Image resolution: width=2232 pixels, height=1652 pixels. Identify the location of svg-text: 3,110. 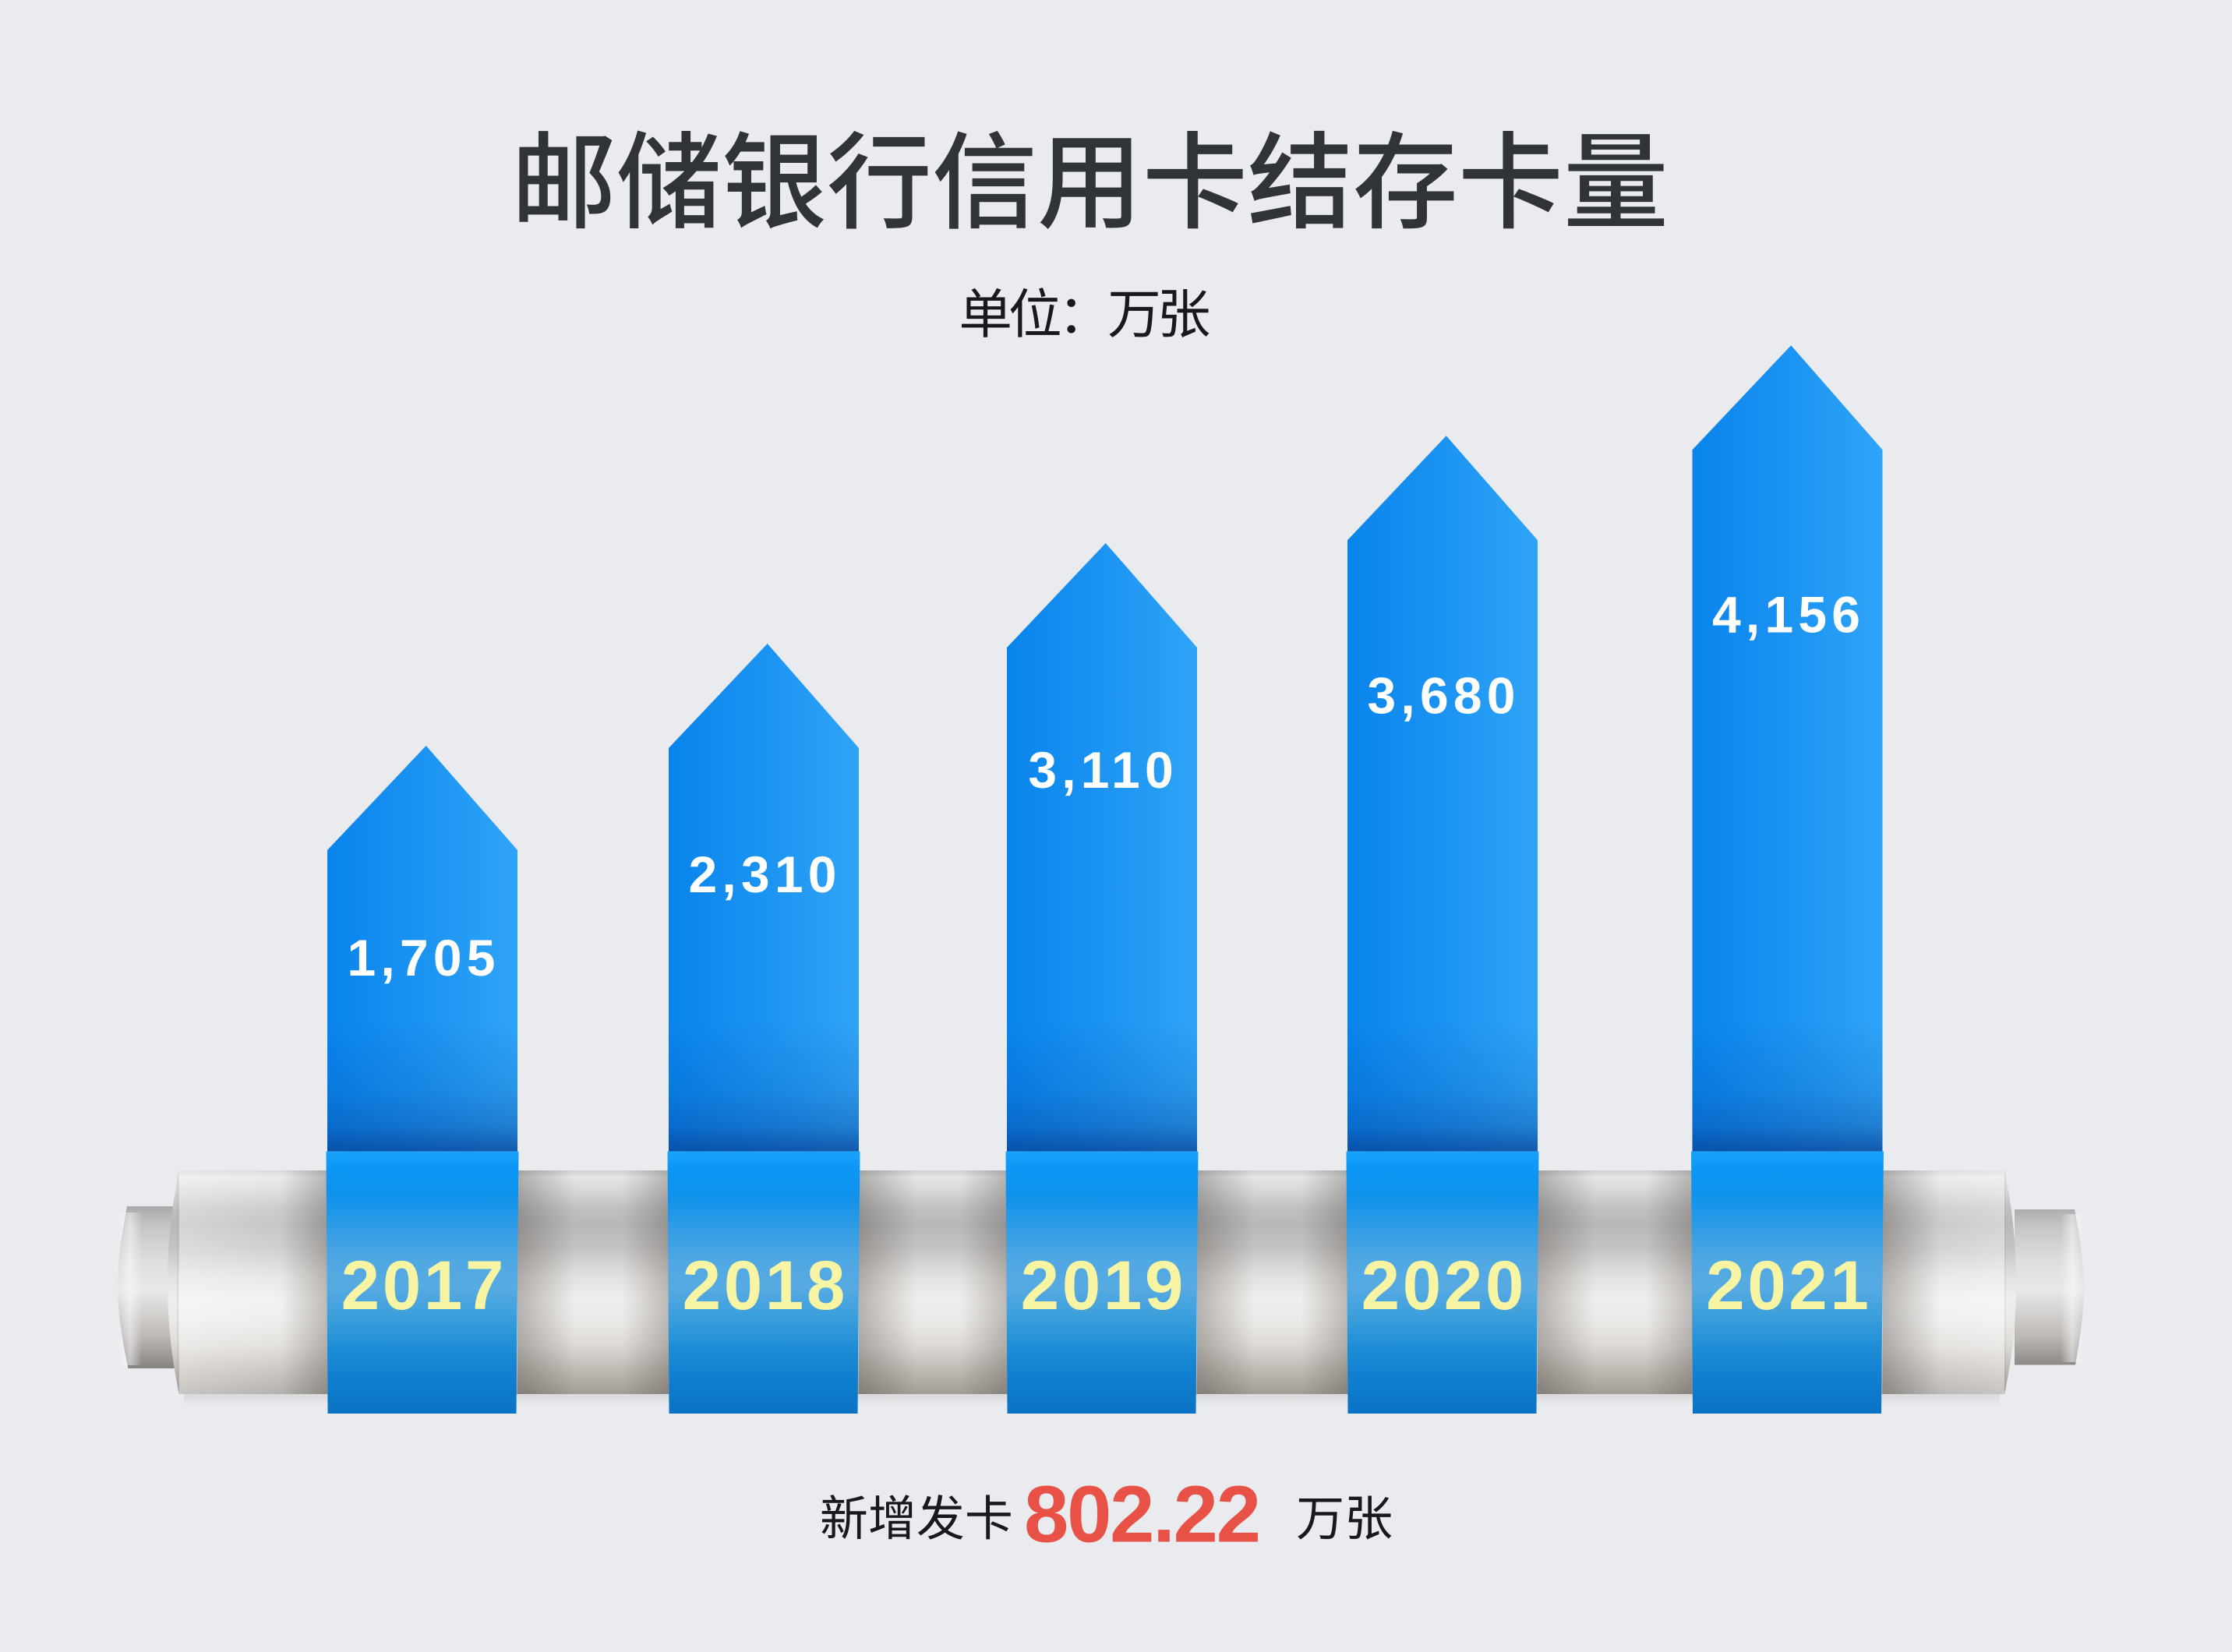
(1103, 770).